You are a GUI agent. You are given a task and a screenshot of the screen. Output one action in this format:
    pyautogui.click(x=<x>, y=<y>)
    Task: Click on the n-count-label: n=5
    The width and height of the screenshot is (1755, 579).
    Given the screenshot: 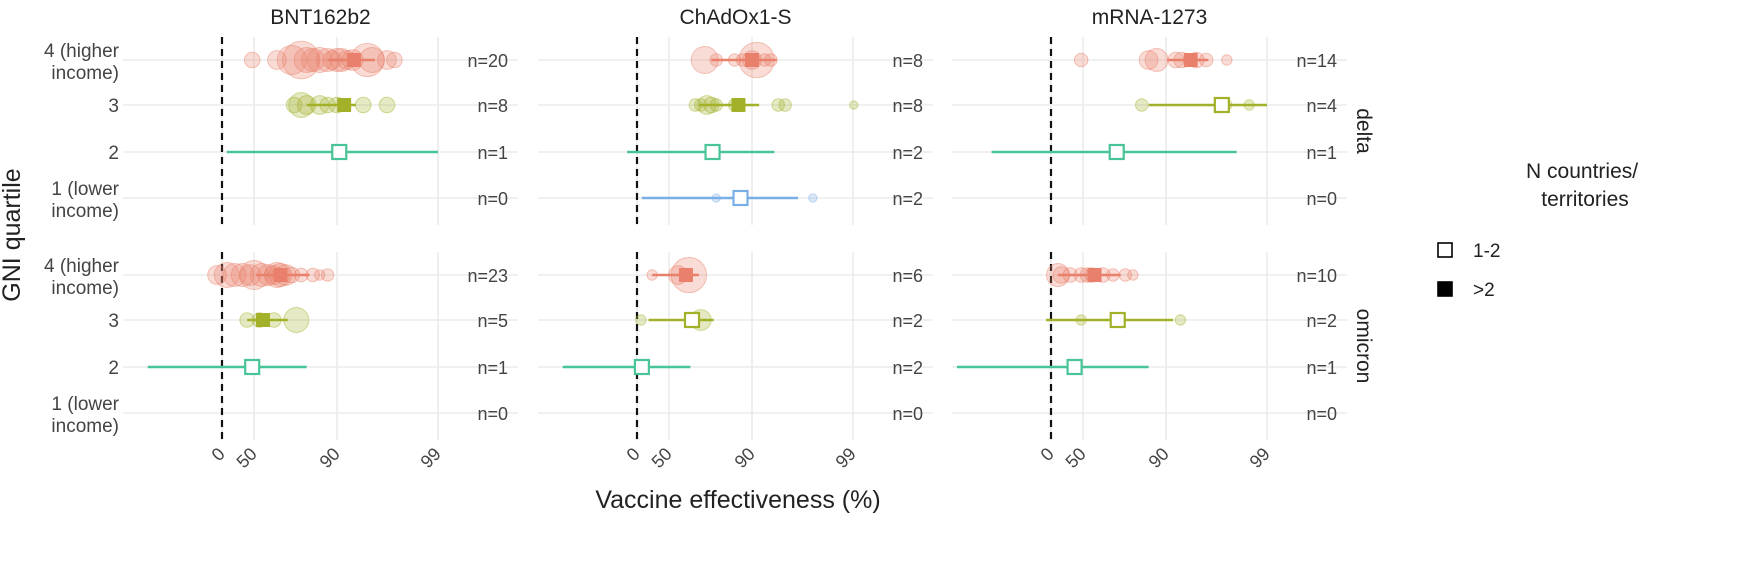 What is the action you would take?
    pyautogui.click(x=492, y=321)
    